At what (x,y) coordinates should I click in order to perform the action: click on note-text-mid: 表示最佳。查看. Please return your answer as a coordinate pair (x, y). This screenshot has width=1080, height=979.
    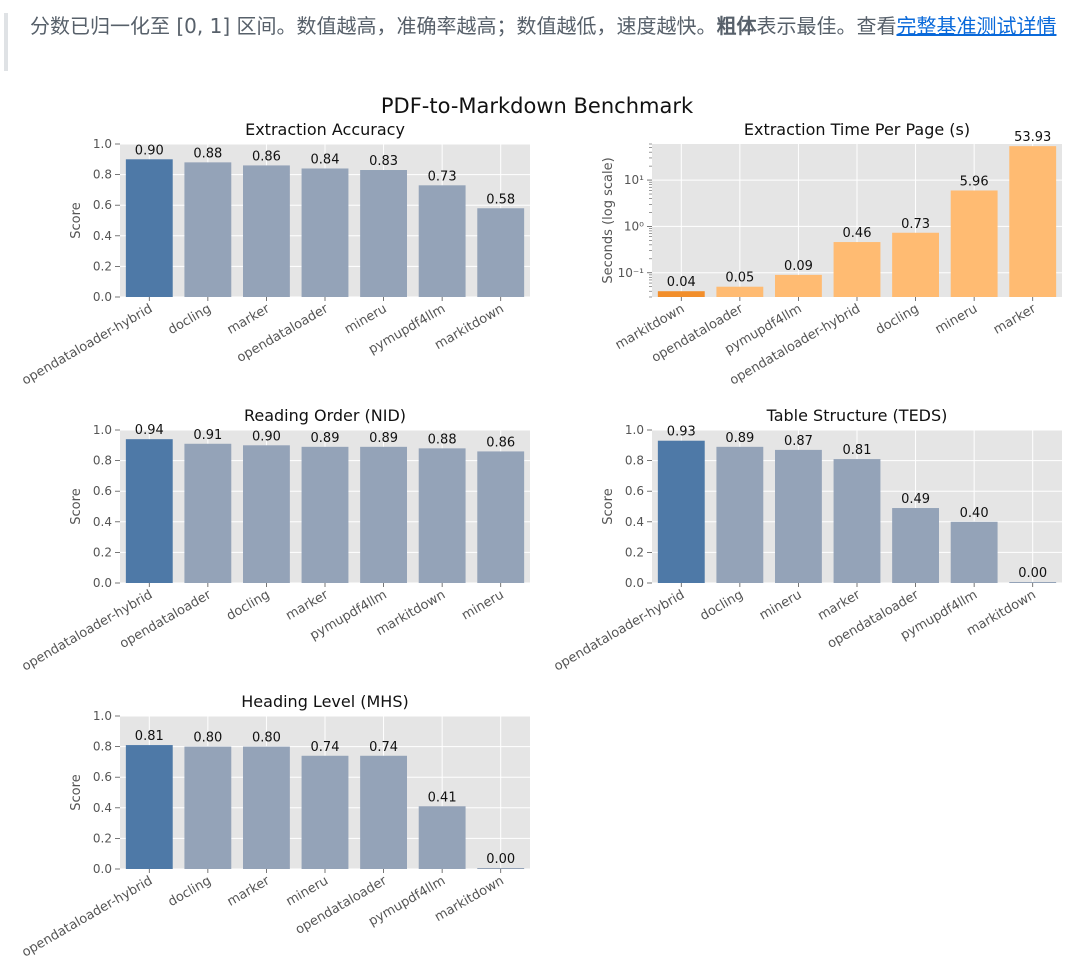
    Looking at the image, I should click on (826, 26).